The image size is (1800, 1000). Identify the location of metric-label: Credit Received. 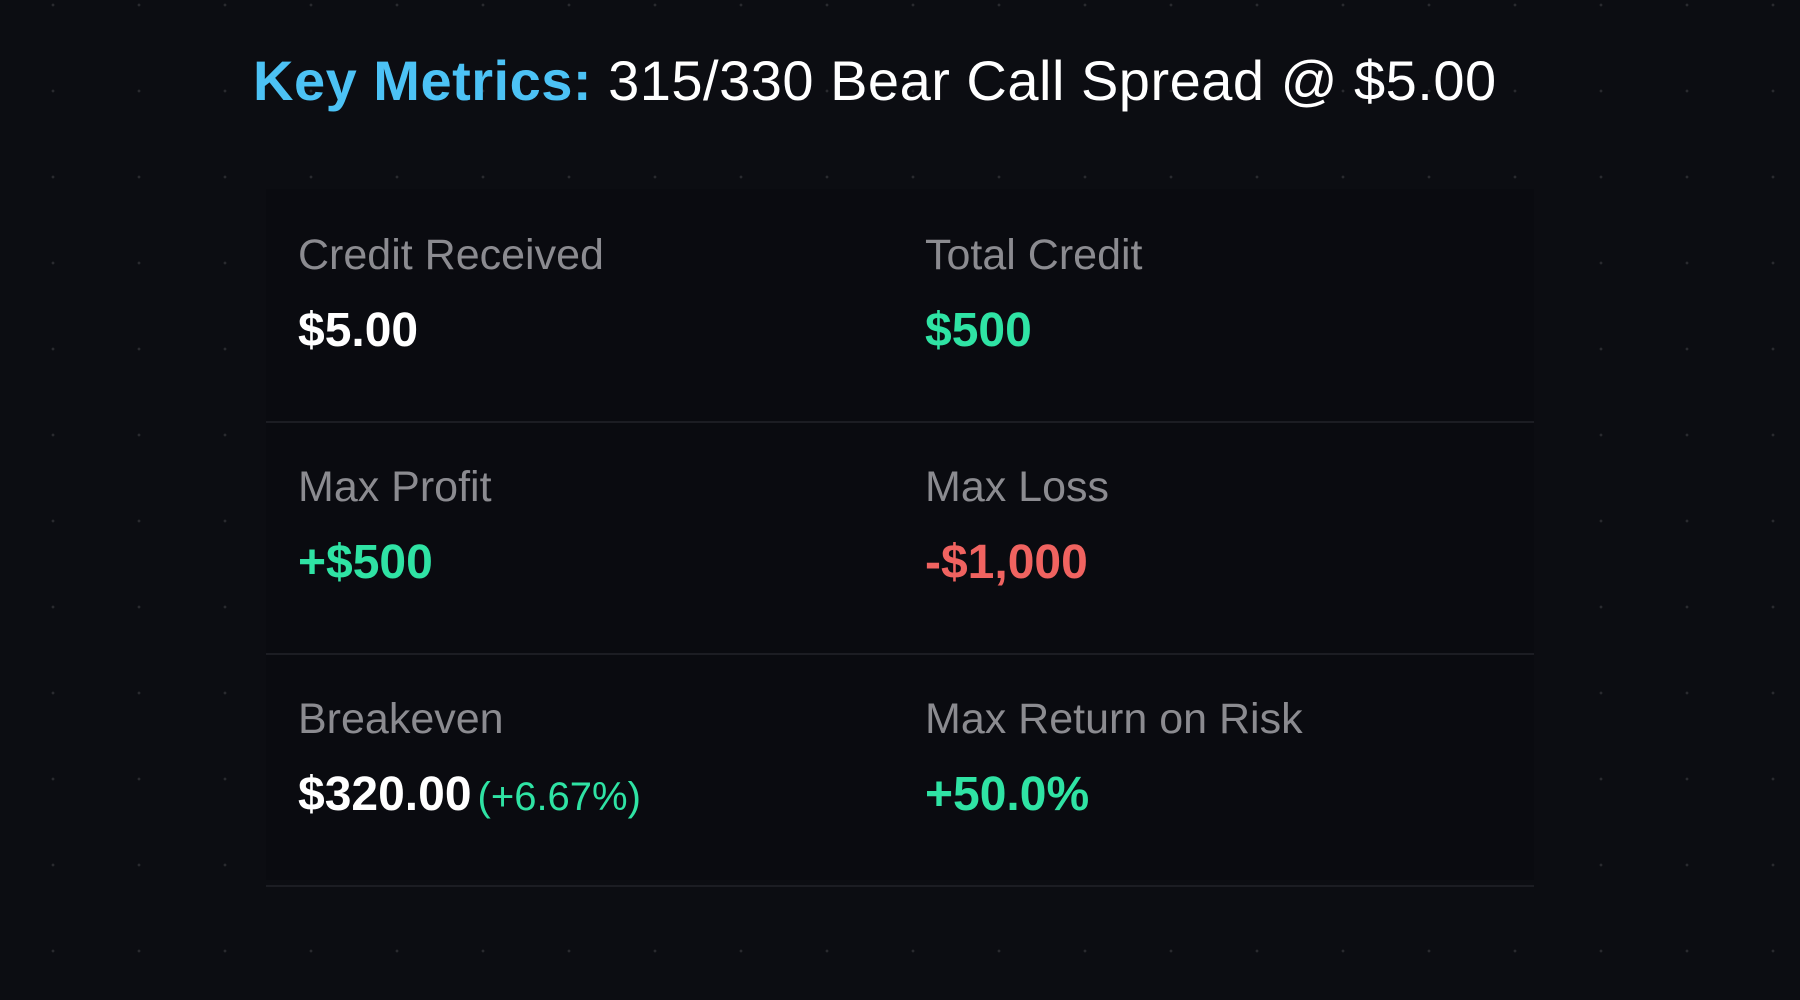
(451, 255).